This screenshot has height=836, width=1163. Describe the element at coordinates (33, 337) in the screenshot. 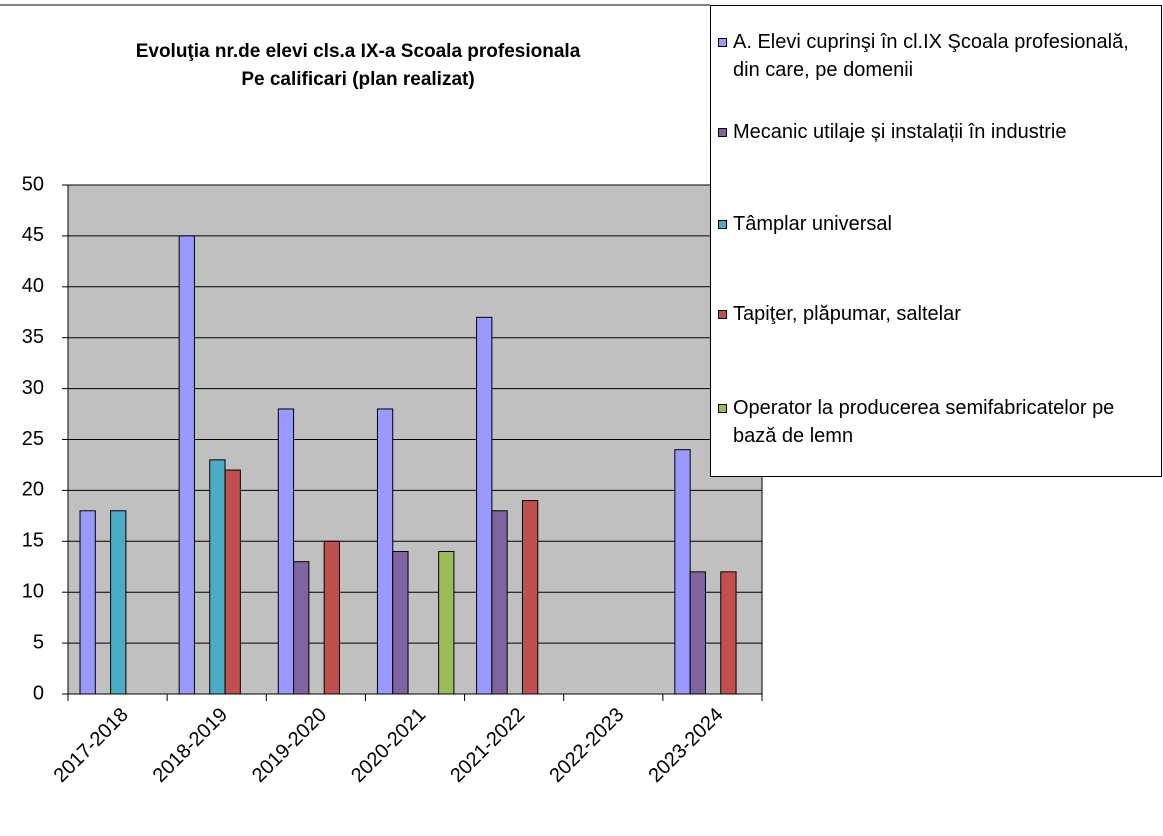

I see `y-tick-label: 35` at that location.